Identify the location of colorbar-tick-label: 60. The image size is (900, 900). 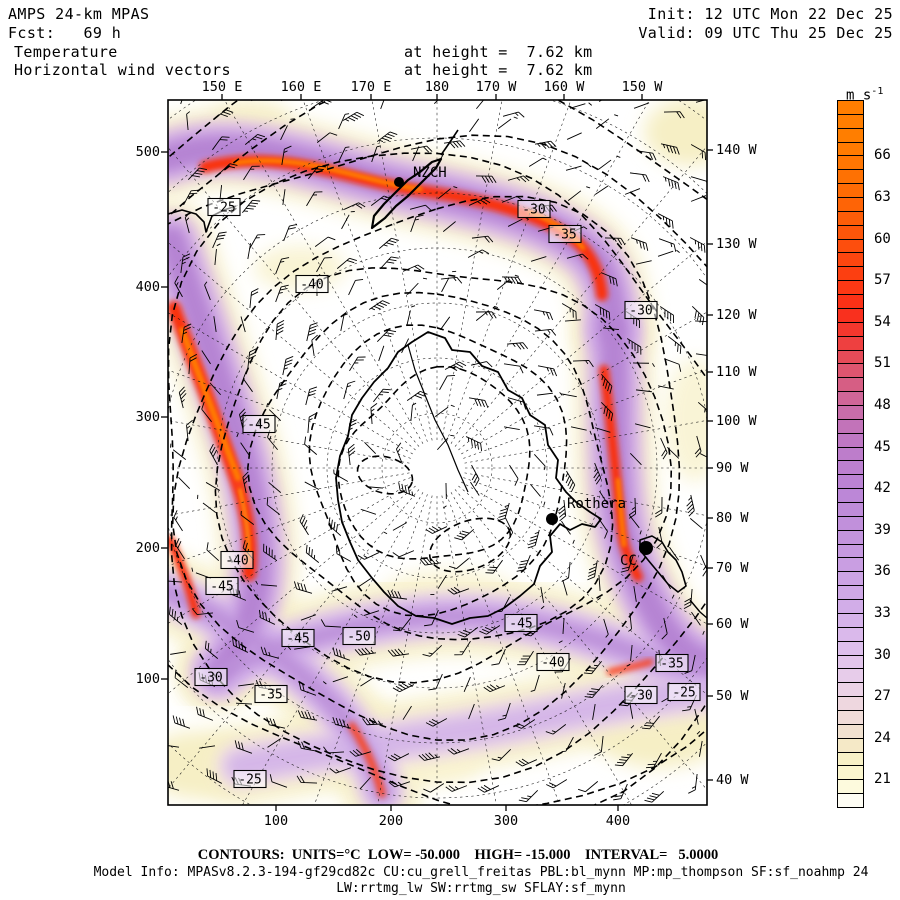
(882, 238).